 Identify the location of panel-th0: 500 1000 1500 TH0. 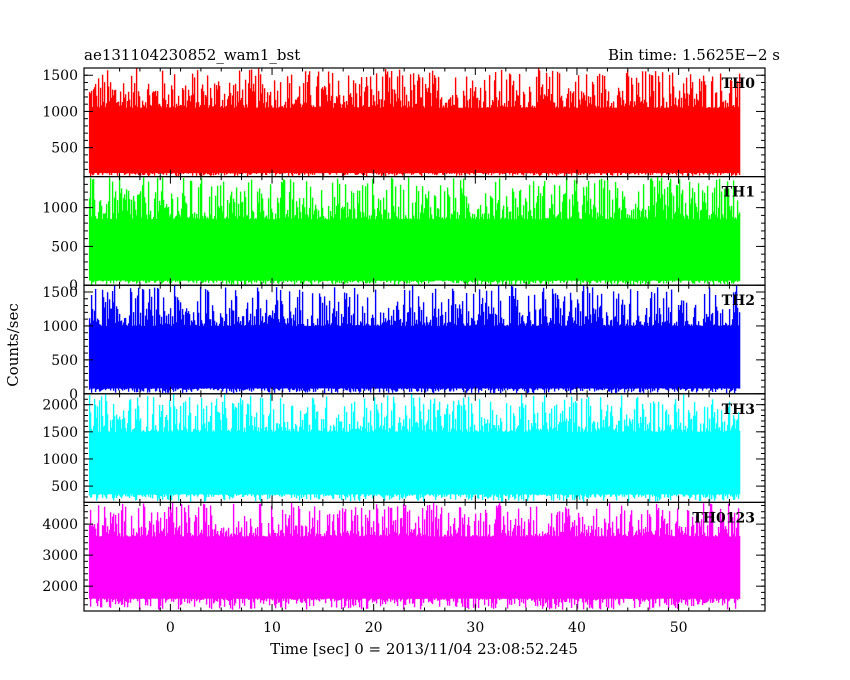
(404, 122).